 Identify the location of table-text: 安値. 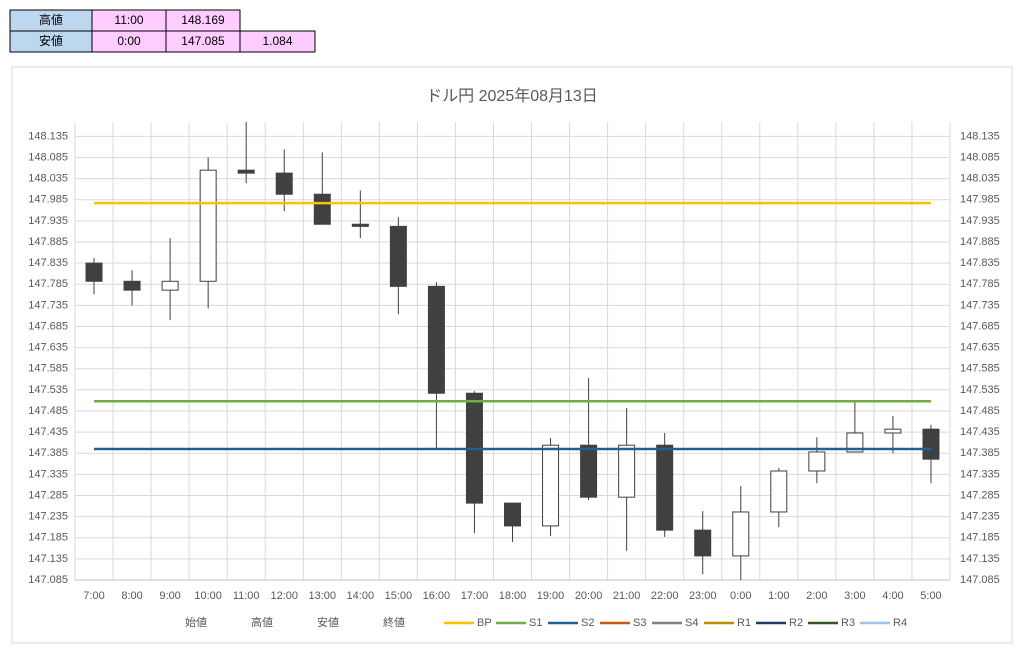
(51, 40).